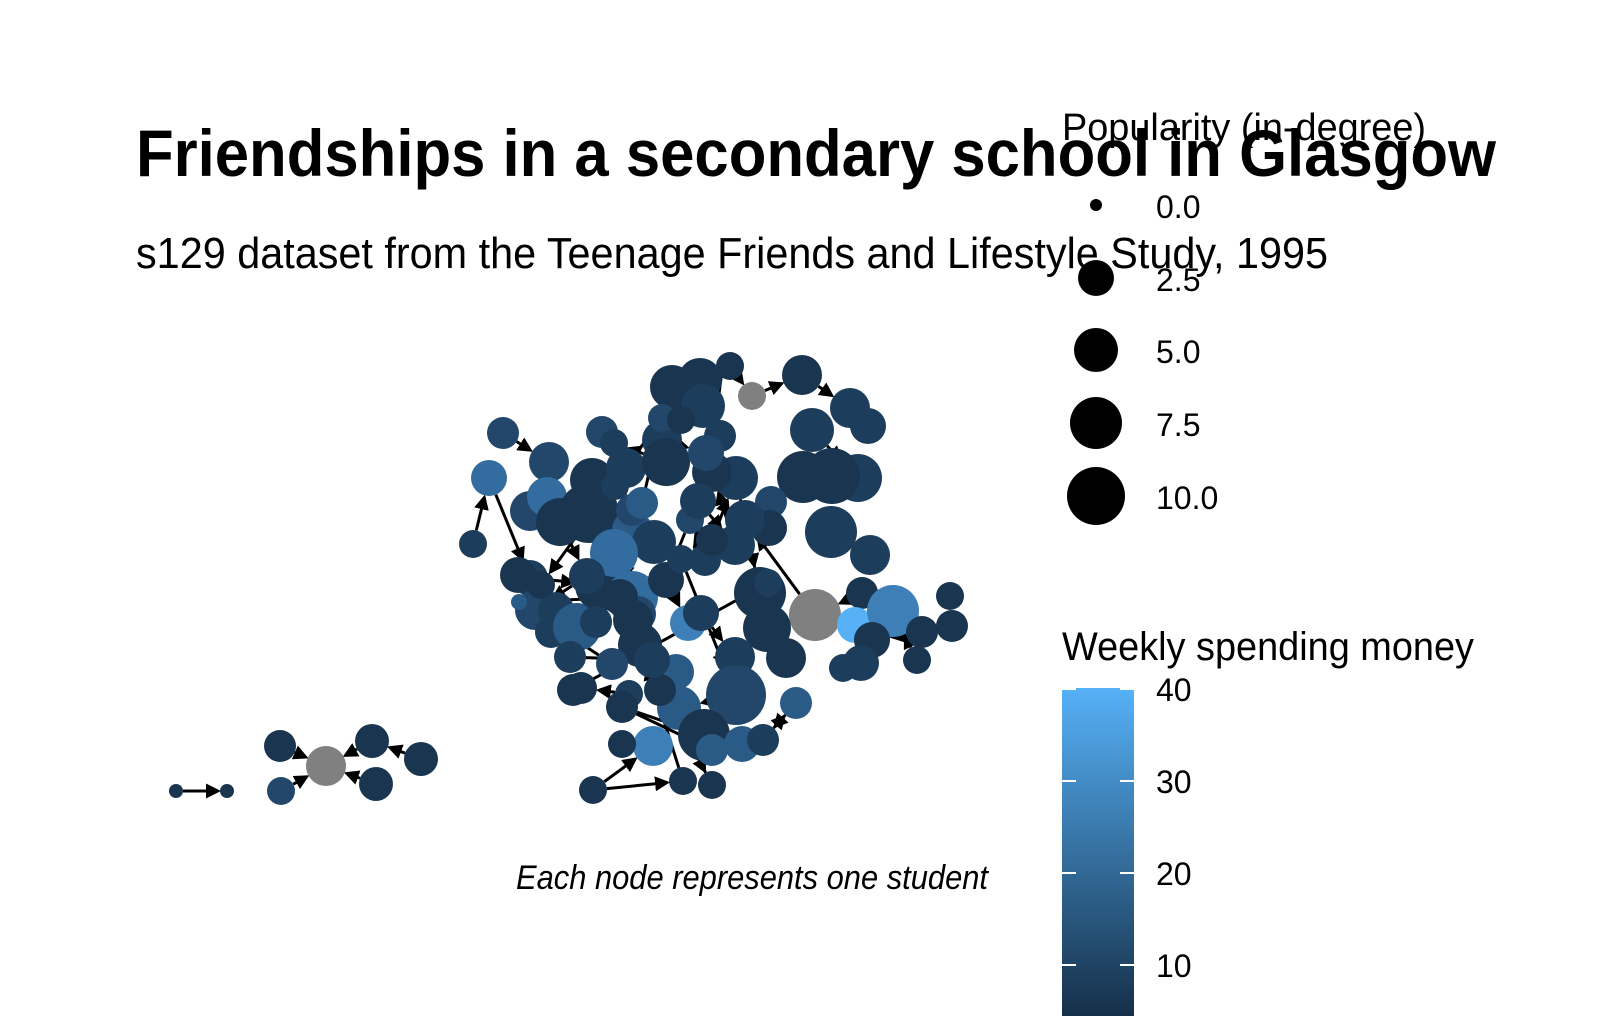 Image resolution: width=1606 pixels, height=1016 pixels. I want to click on size-legend-label-3: 7.5, so click(1178, 425).